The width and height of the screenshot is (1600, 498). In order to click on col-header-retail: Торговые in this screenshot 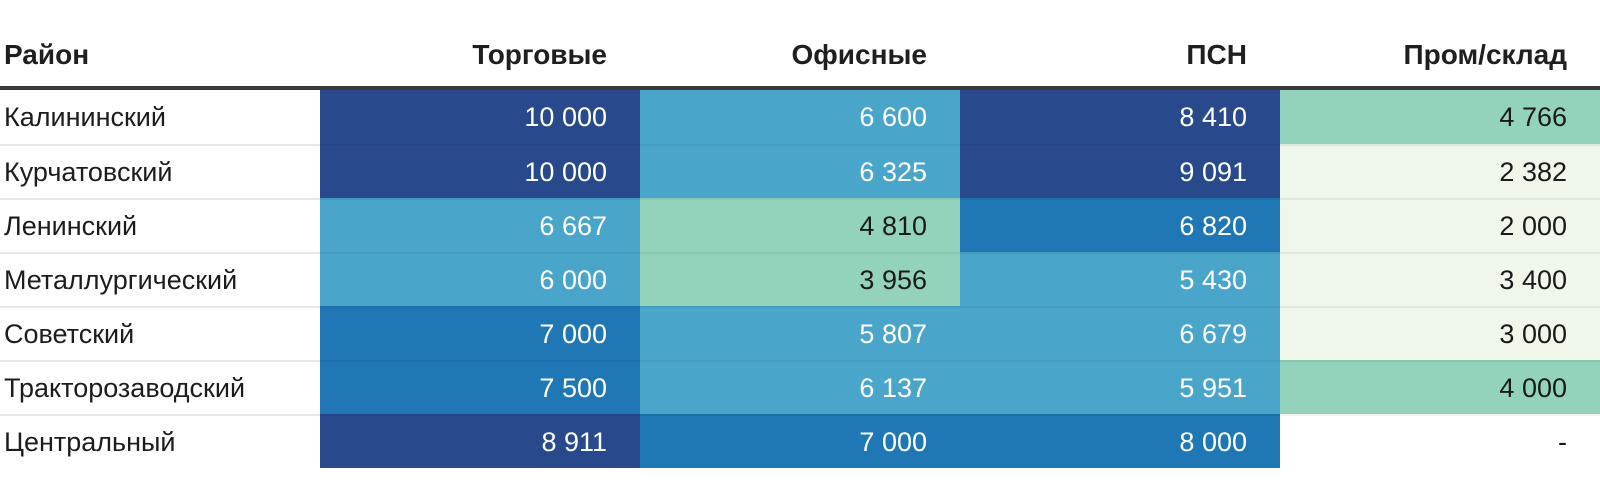, I will do `click(480, 43)`.